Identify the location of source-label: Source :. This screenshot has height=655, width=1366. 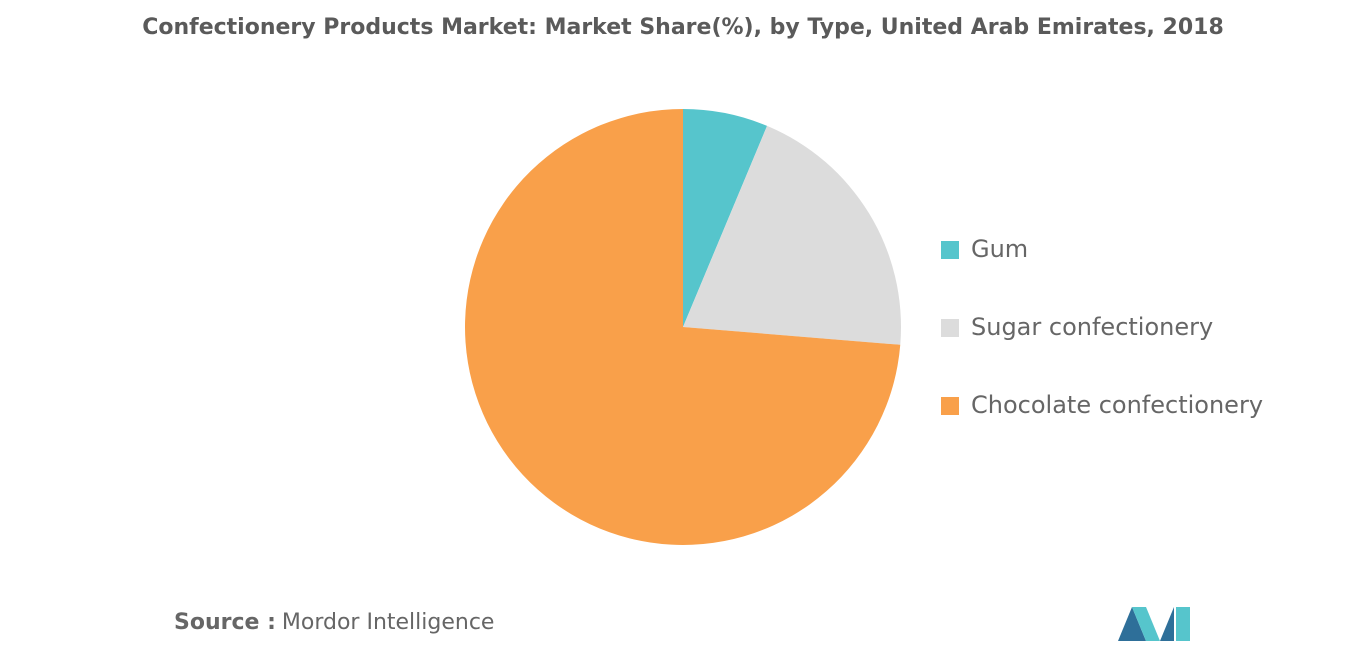
(225, 622).